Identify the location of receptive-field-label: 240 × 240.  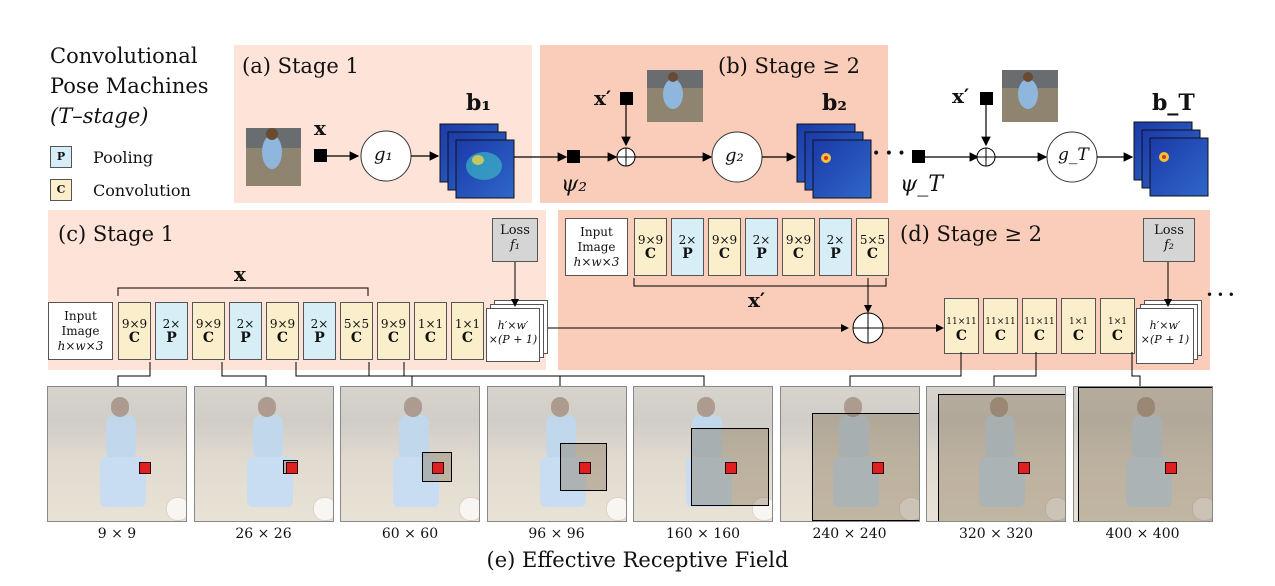
(849, 534).